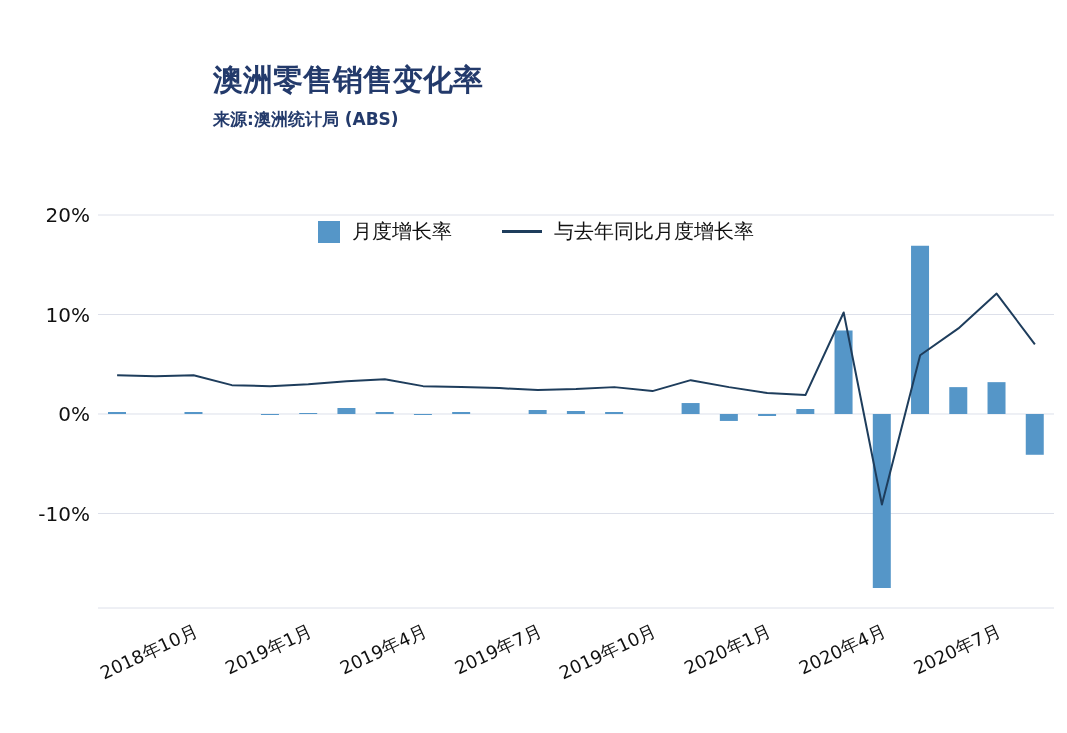  Describe the element at coordinates (607, 652) in the screenshot. I see `x-tick-label: 2019年10月` at that location.